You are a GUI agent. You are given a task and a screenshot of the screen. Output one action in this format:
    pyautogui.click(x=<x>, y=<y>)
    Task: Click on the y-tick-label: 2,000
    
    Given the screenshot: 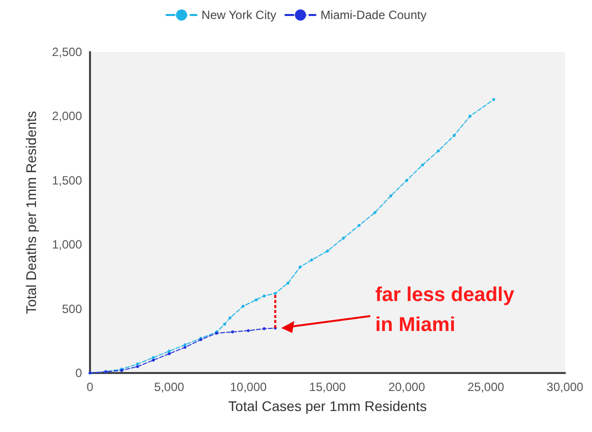 What is the action you would take?
    pyautogui.click(x=67, y=116)
    